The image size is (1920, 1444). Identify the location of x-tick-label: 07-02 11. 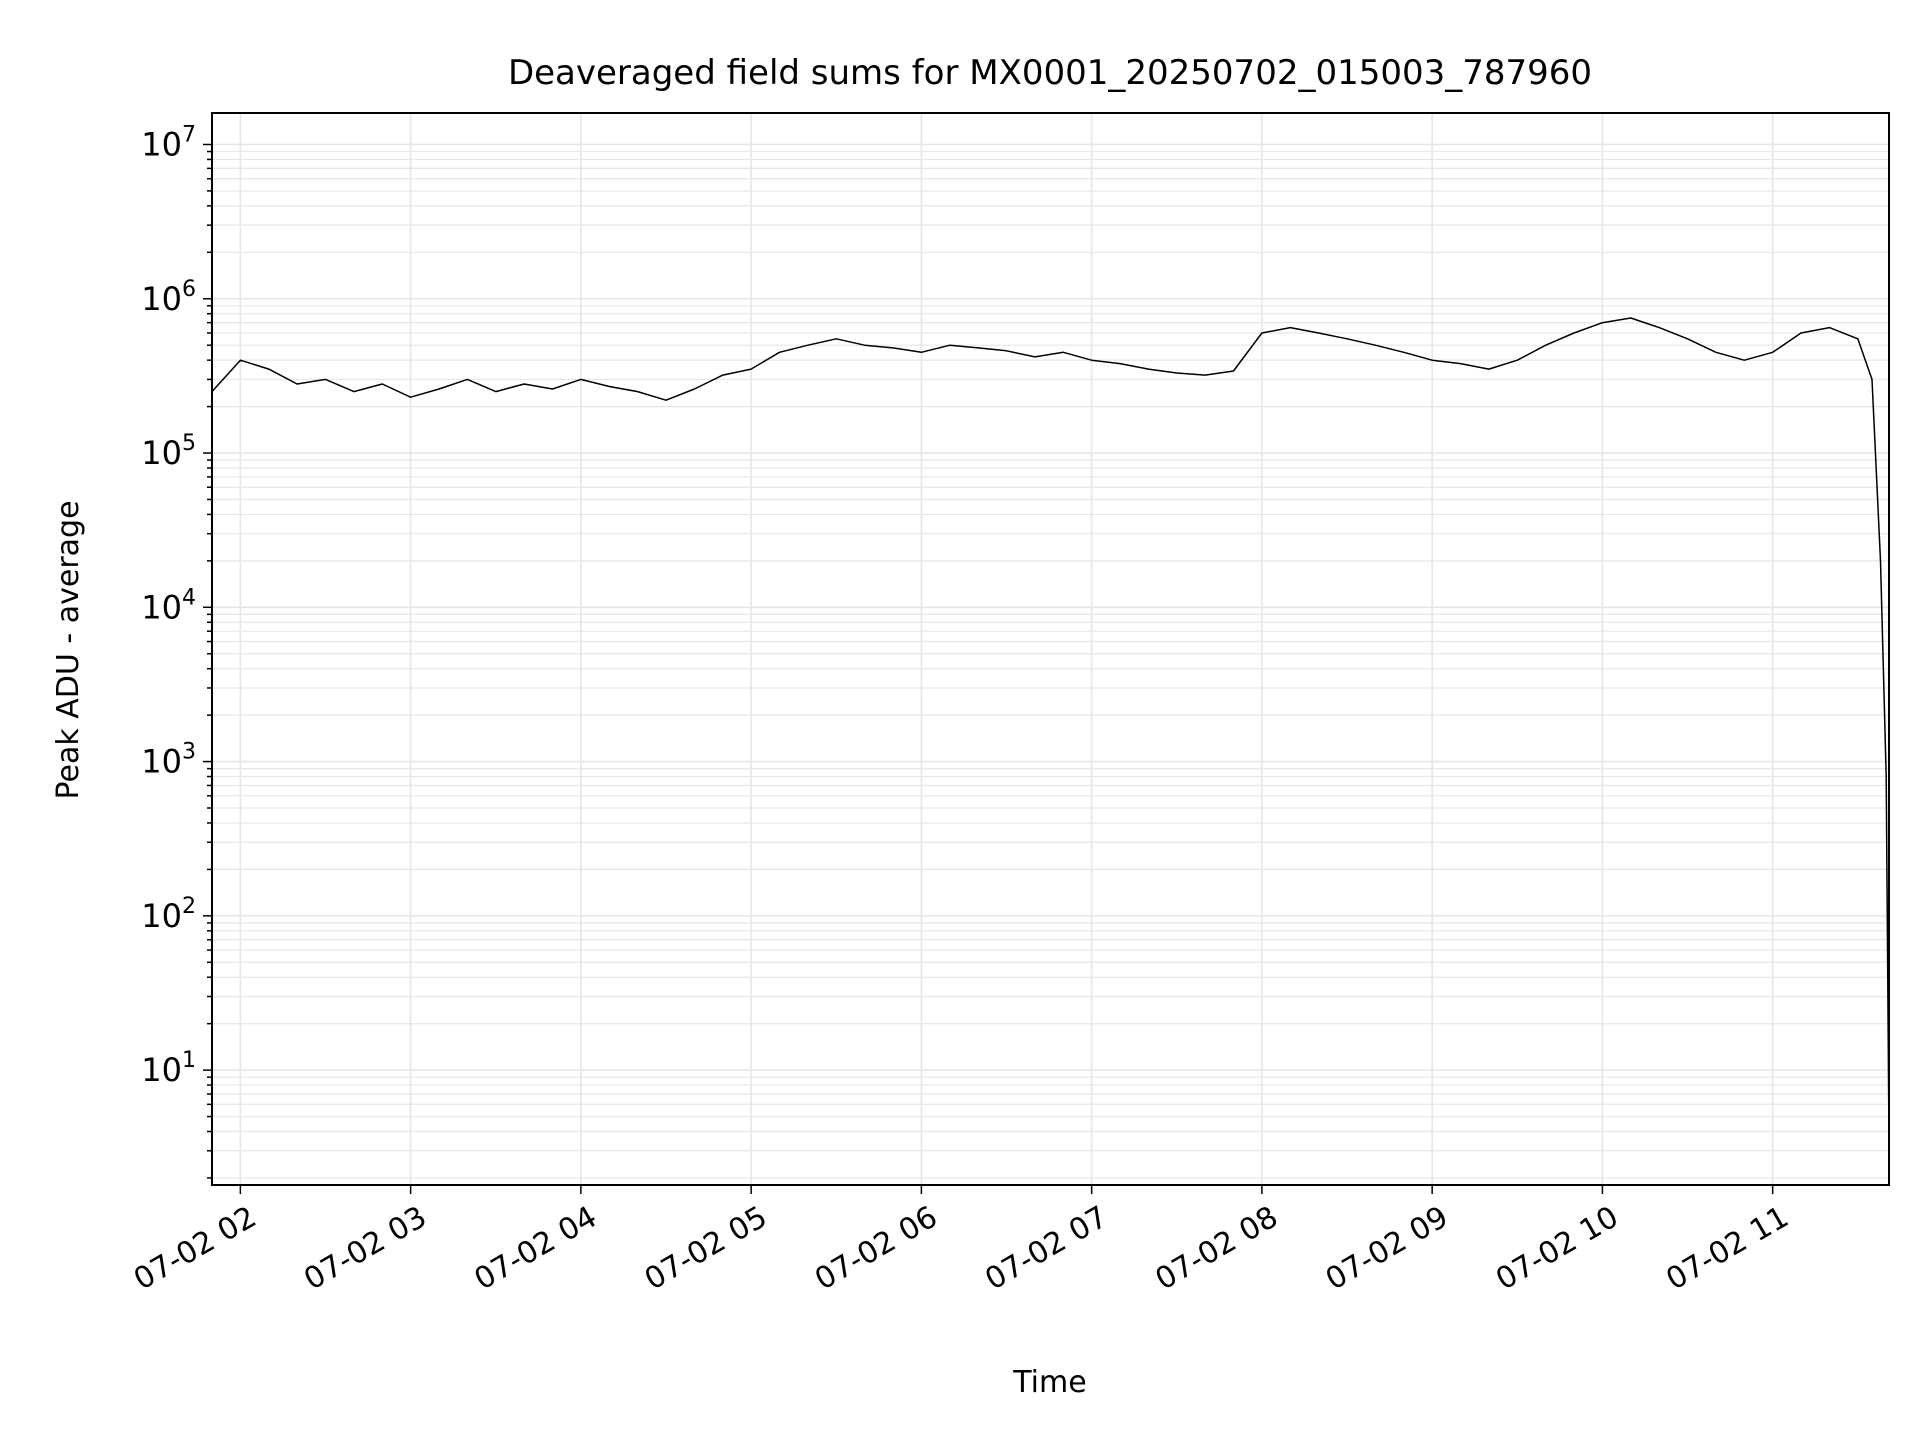
(1727, 1249).